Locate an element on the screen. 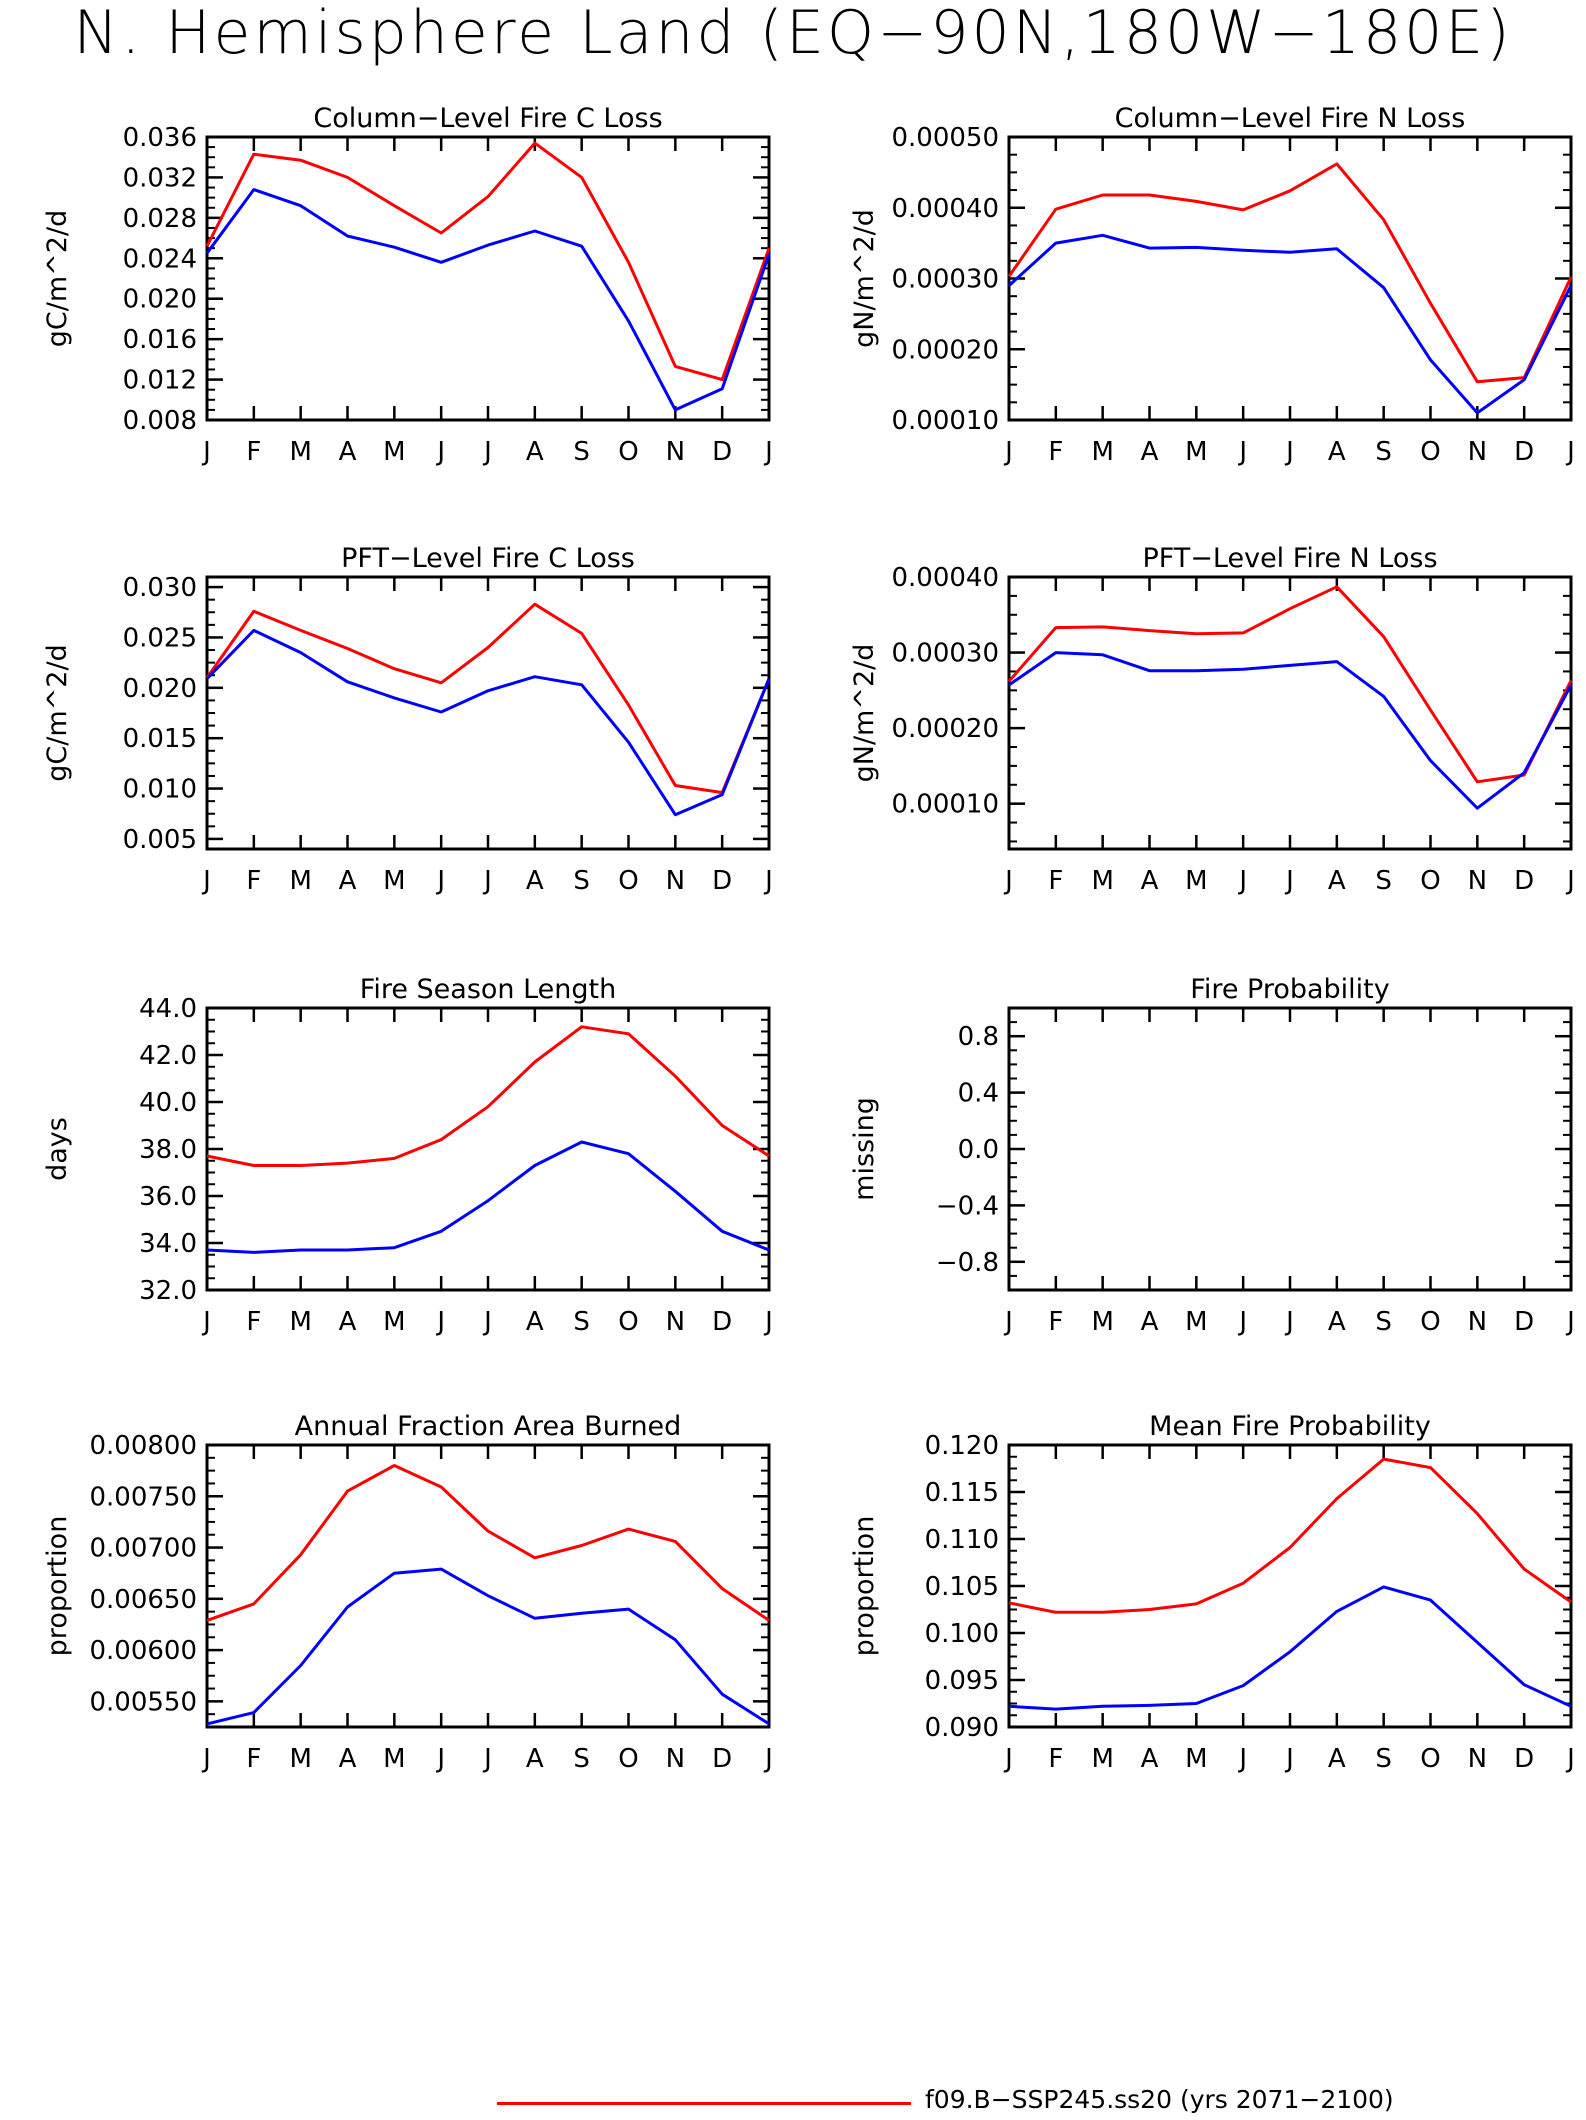 This screenshot has height=2120, width=1586. panel-title: Annual Fraction Area Burned is located at coordinates (488, 1426).